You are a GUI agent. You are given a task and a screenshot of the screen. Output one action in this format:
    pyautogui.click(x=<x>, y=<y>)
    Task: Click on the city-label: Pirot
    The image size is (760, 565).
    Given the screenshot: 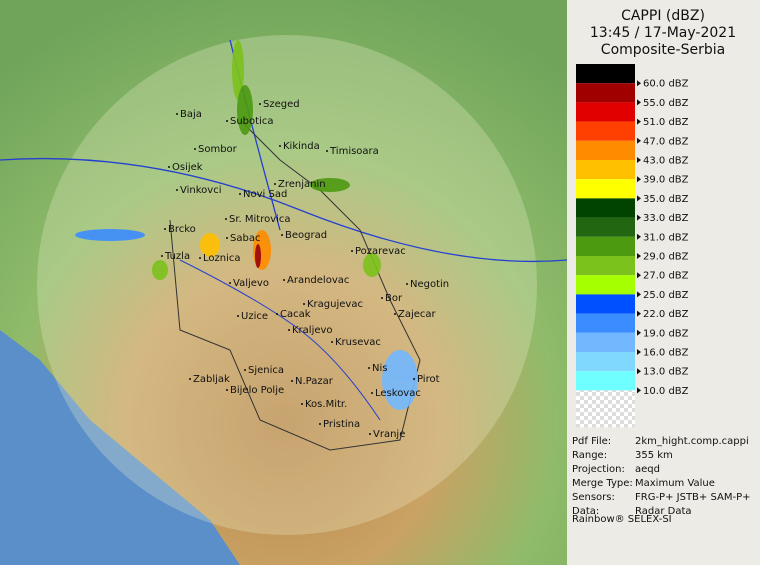 What is the action you would take?
    pyautogui.click(x=428, y=379)
    